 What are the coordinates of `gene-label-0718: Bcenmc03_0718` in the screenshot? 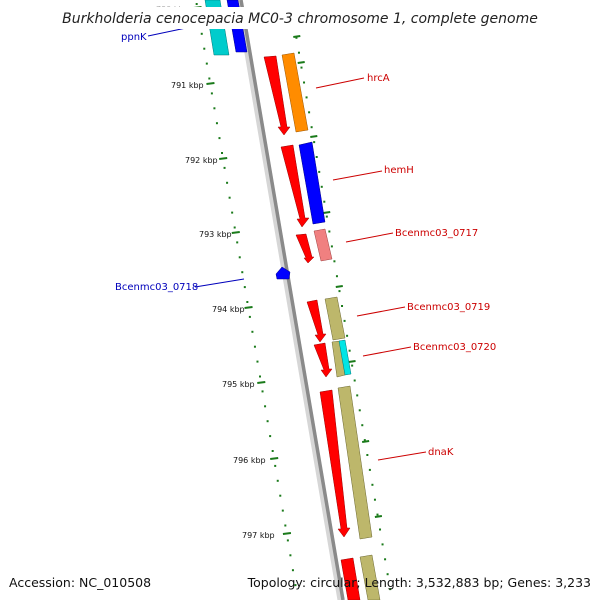 It's located at (156, 287).